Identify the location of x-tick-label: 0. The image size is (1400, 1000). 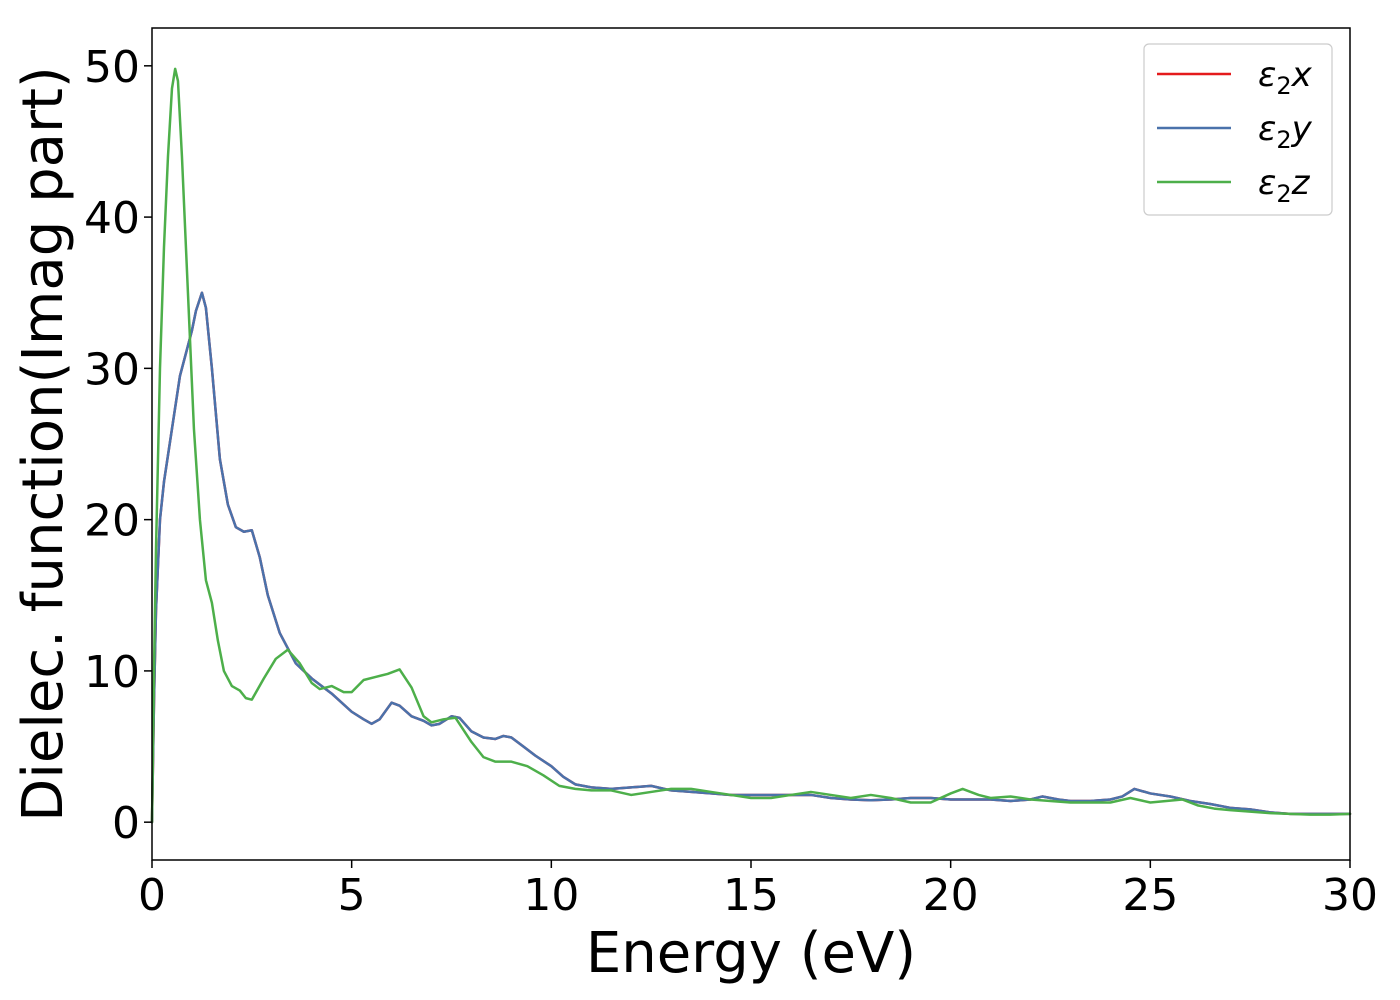
(152, 895).